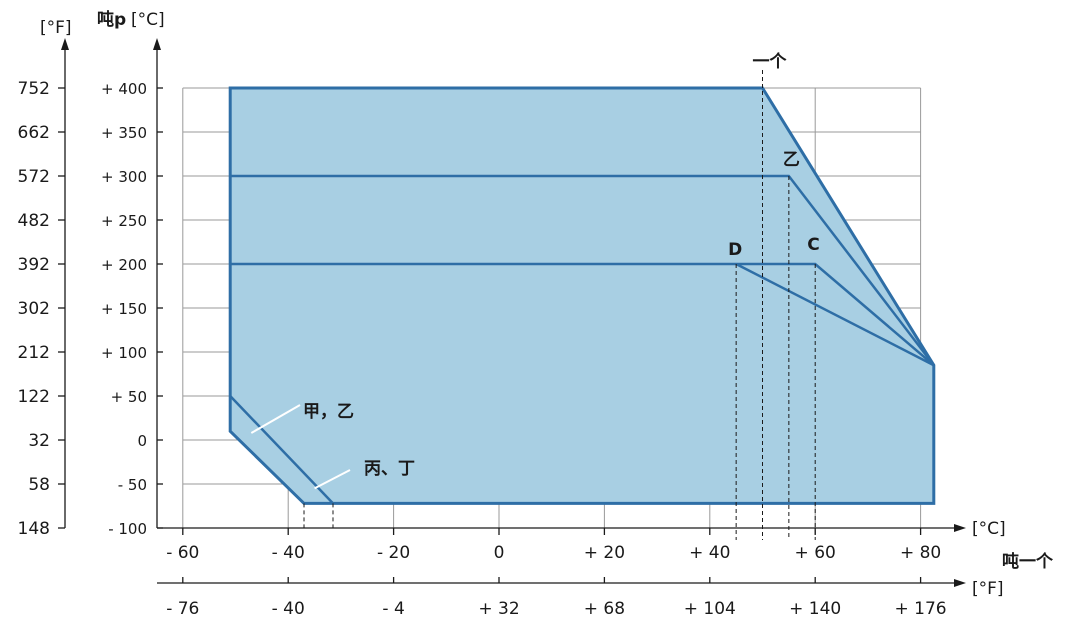 Image resolution: width=1068 pixels, height=625 pixels. Describe the element at coordinates (111, 19) in the screenshot. I see `y-axis-name: 吨p` at that location.